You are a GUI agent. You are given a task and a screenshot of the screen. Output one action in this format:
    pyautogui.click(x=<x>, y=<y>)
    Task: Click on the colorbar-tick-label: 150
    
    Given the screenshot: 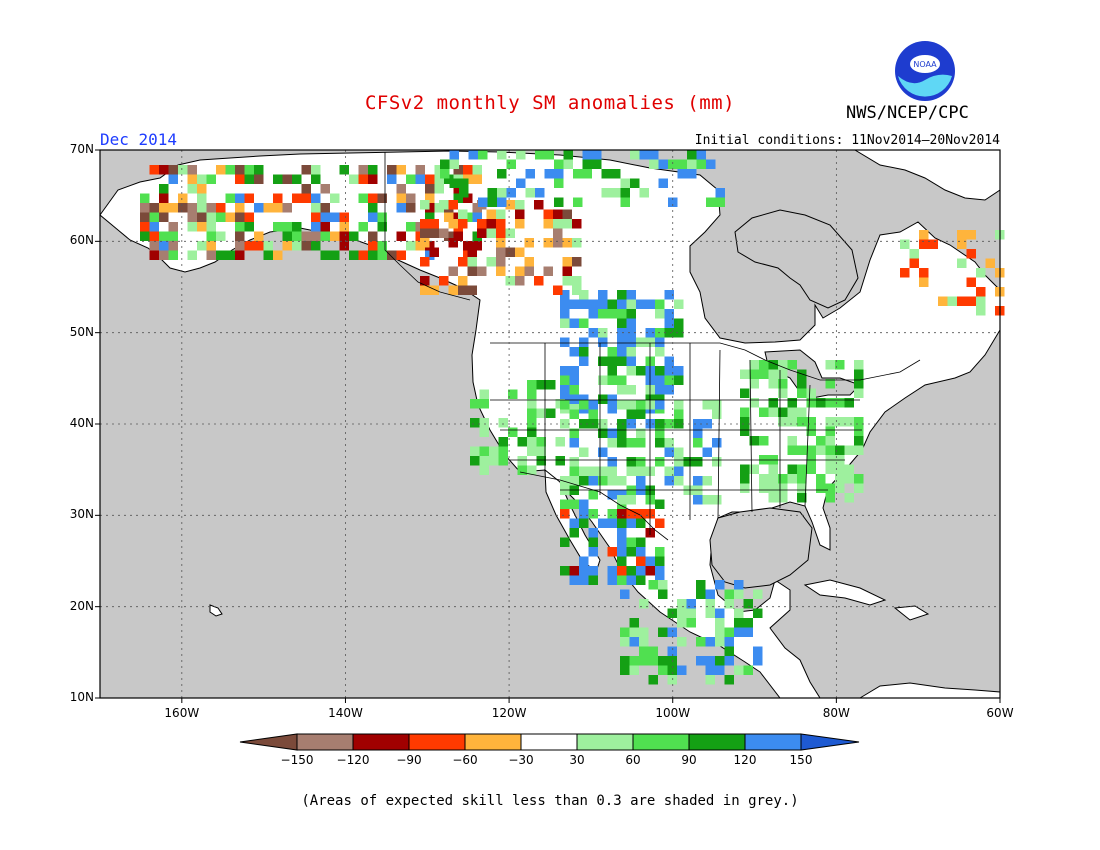 What is the action you would take?
    pyautogui.click(x=801, y=760)
    